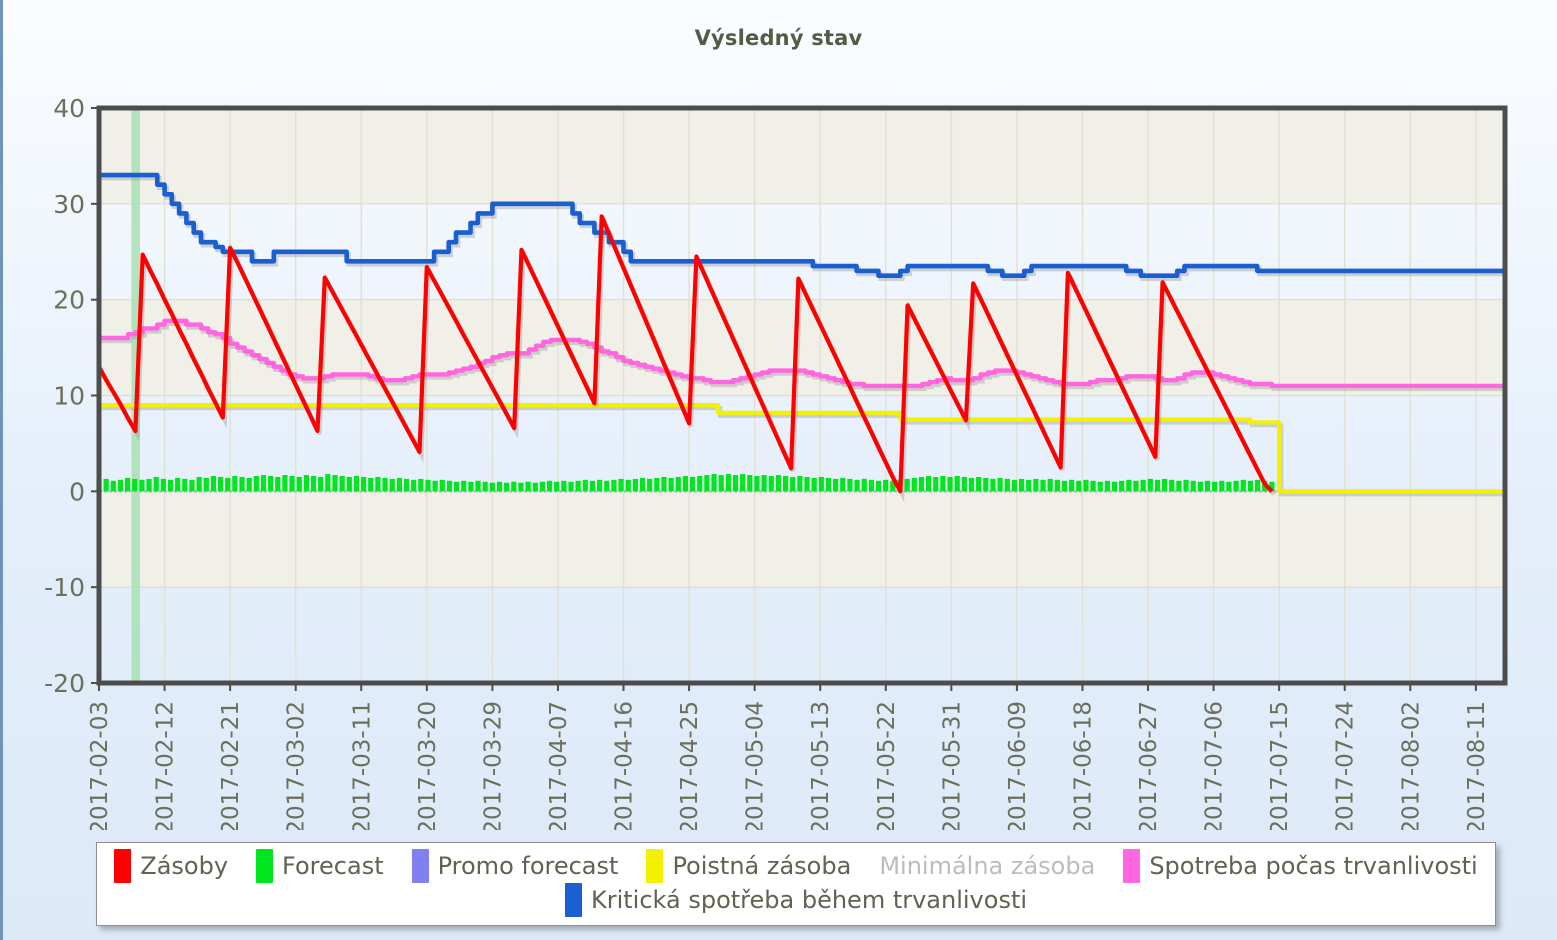 Image resolution: width=1557 pixels, height=940 pixels. Describe the element at coordinates (559, 765) in the screenshot. I see `x-axis-tick-label: 2017-04-07` at that location.